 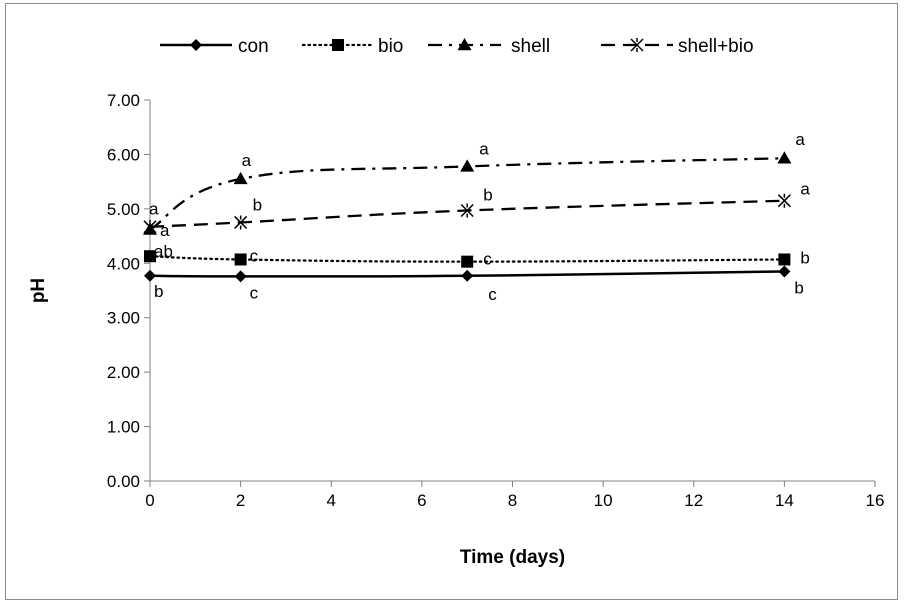 I want to click on legend-label-bio: bio, so click(x=390, y=46).